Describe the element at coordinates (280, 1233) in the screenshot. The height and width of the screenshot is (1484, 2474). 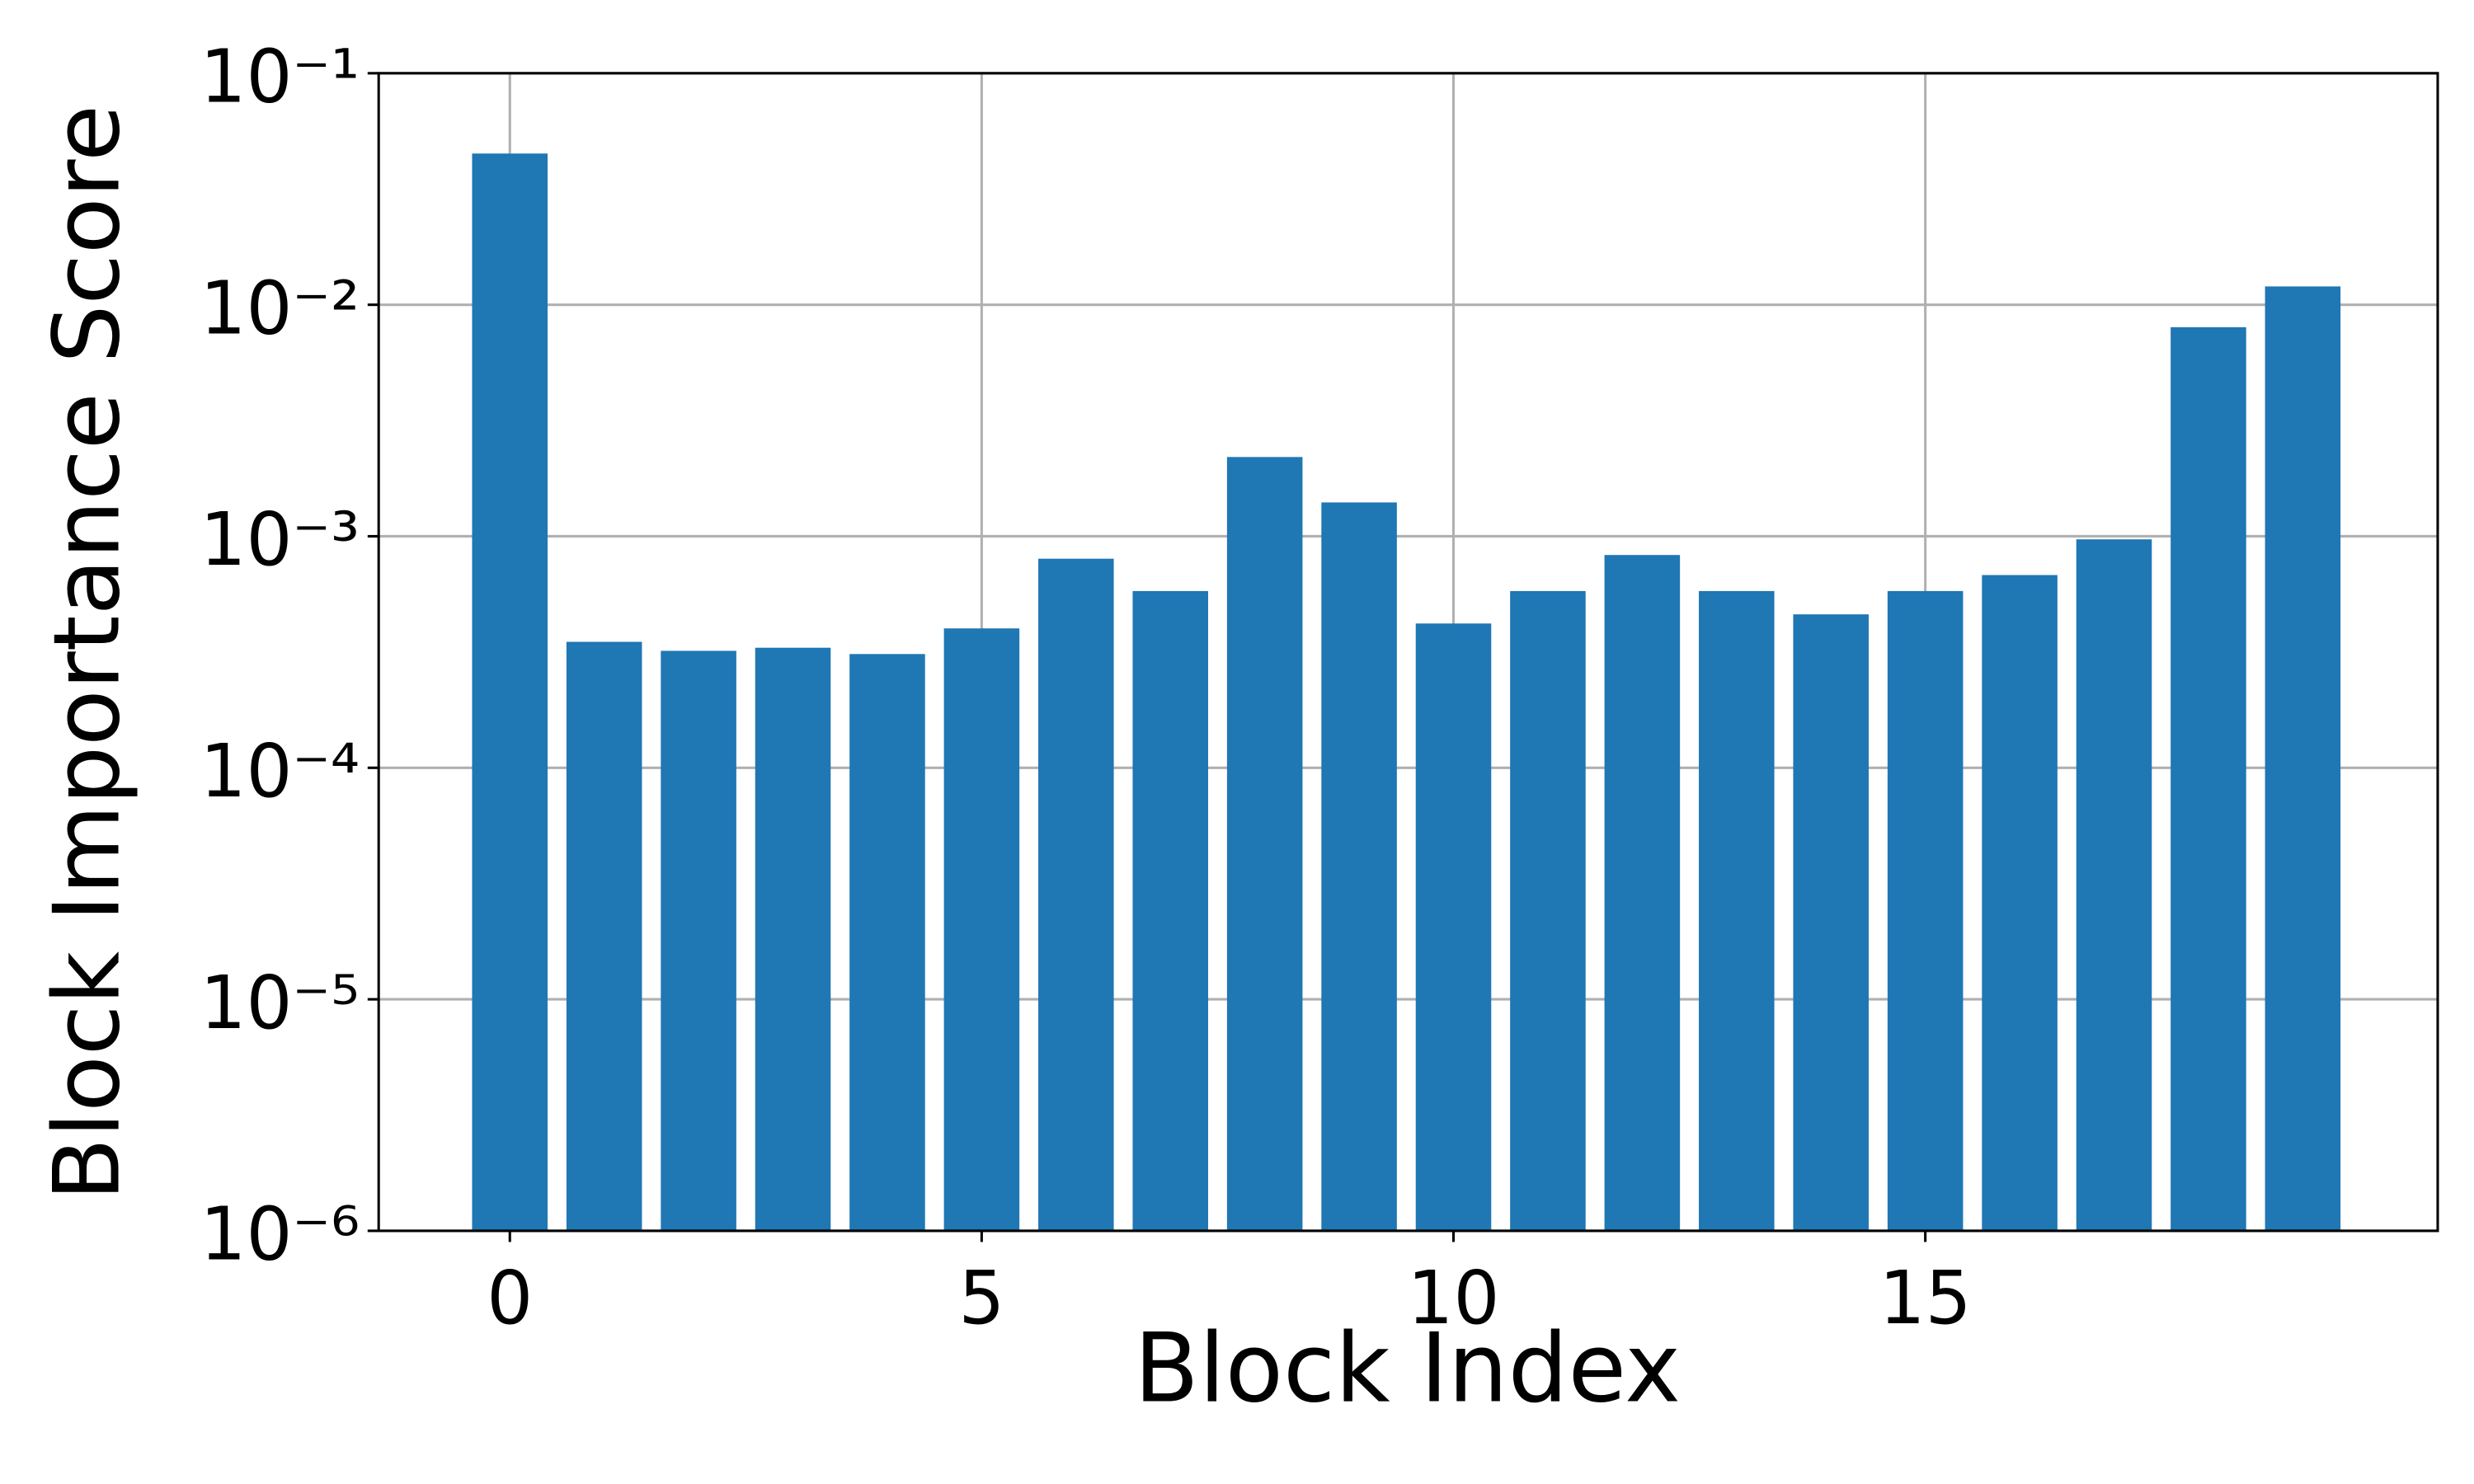
I see `y-tick-label: 10⁻⁶` at that location.